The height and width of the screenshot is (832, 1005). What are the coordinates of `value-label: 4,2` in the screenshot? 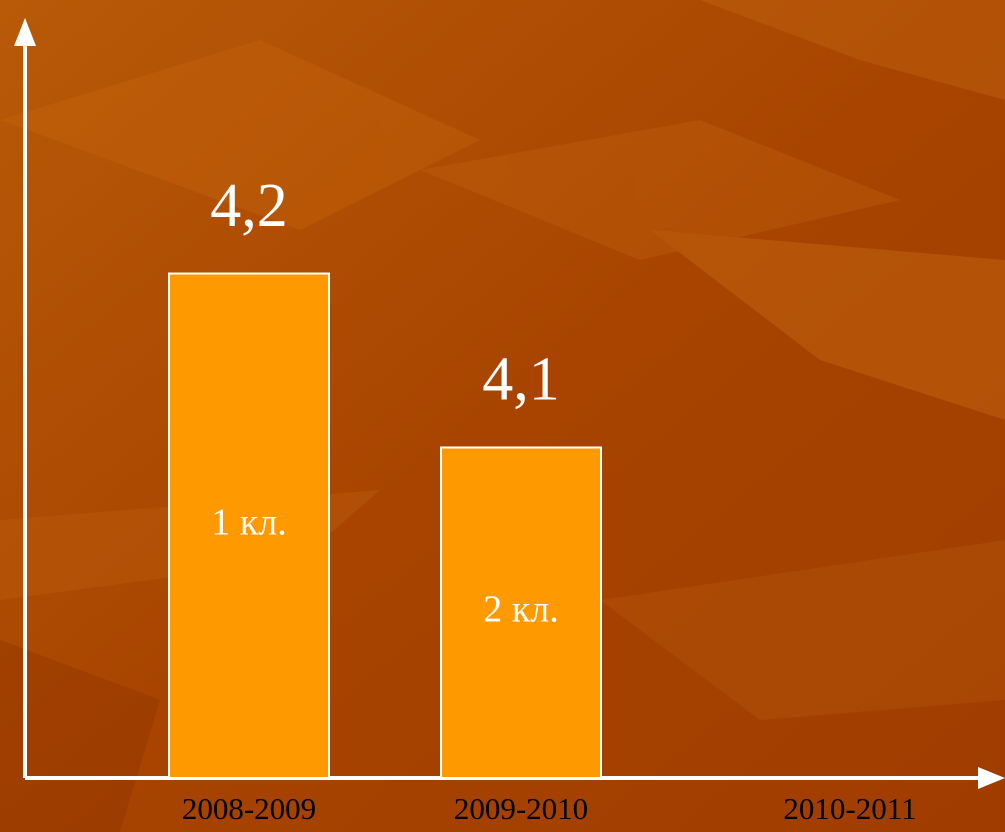 It's located at (249, 206).